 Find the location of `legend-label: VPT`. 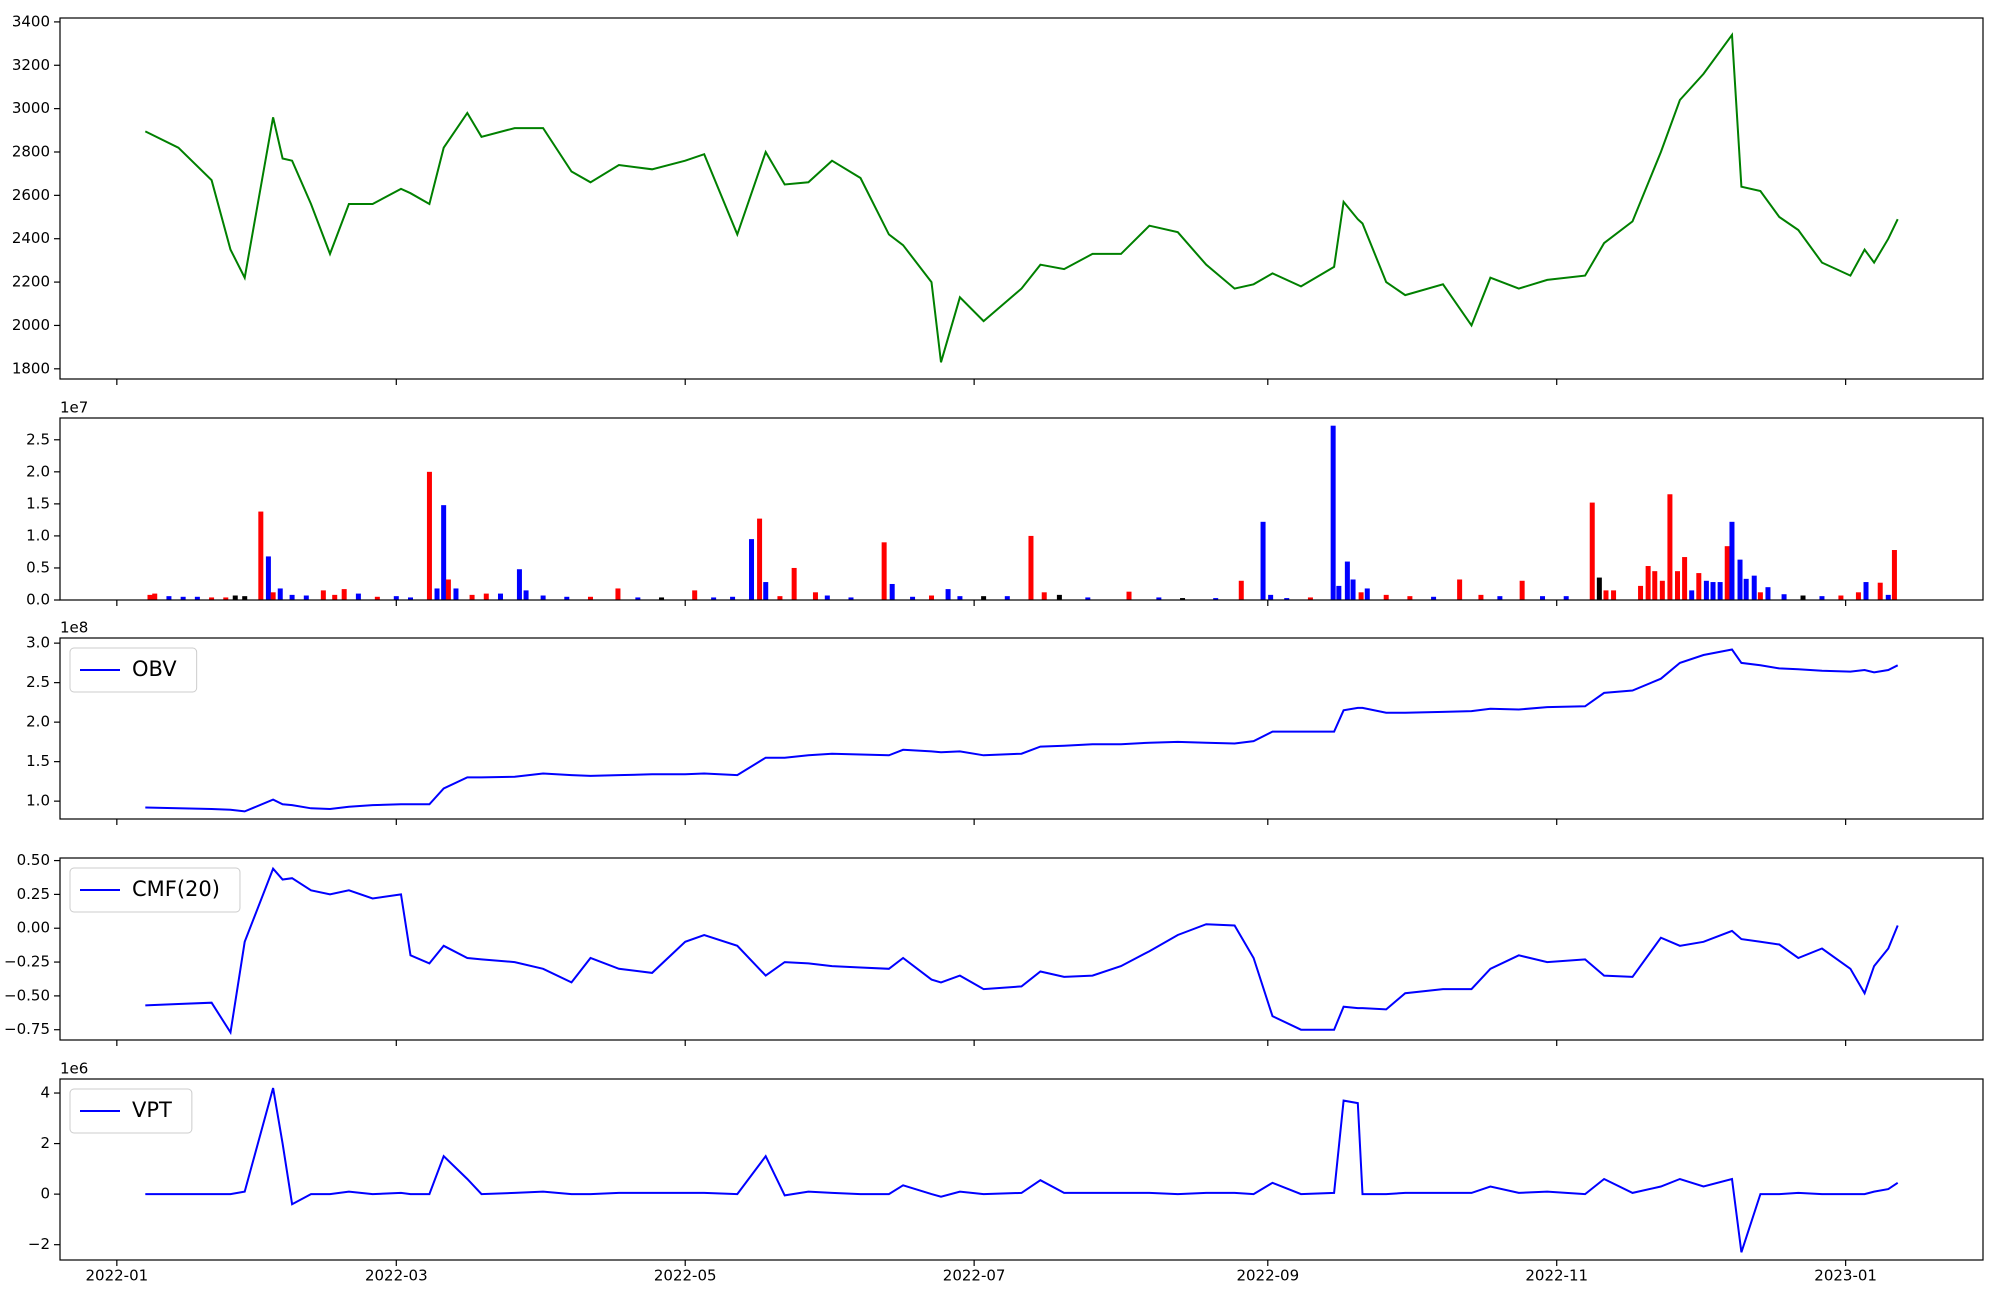

legend-label: VPT is located at coordinates (152, 1110).